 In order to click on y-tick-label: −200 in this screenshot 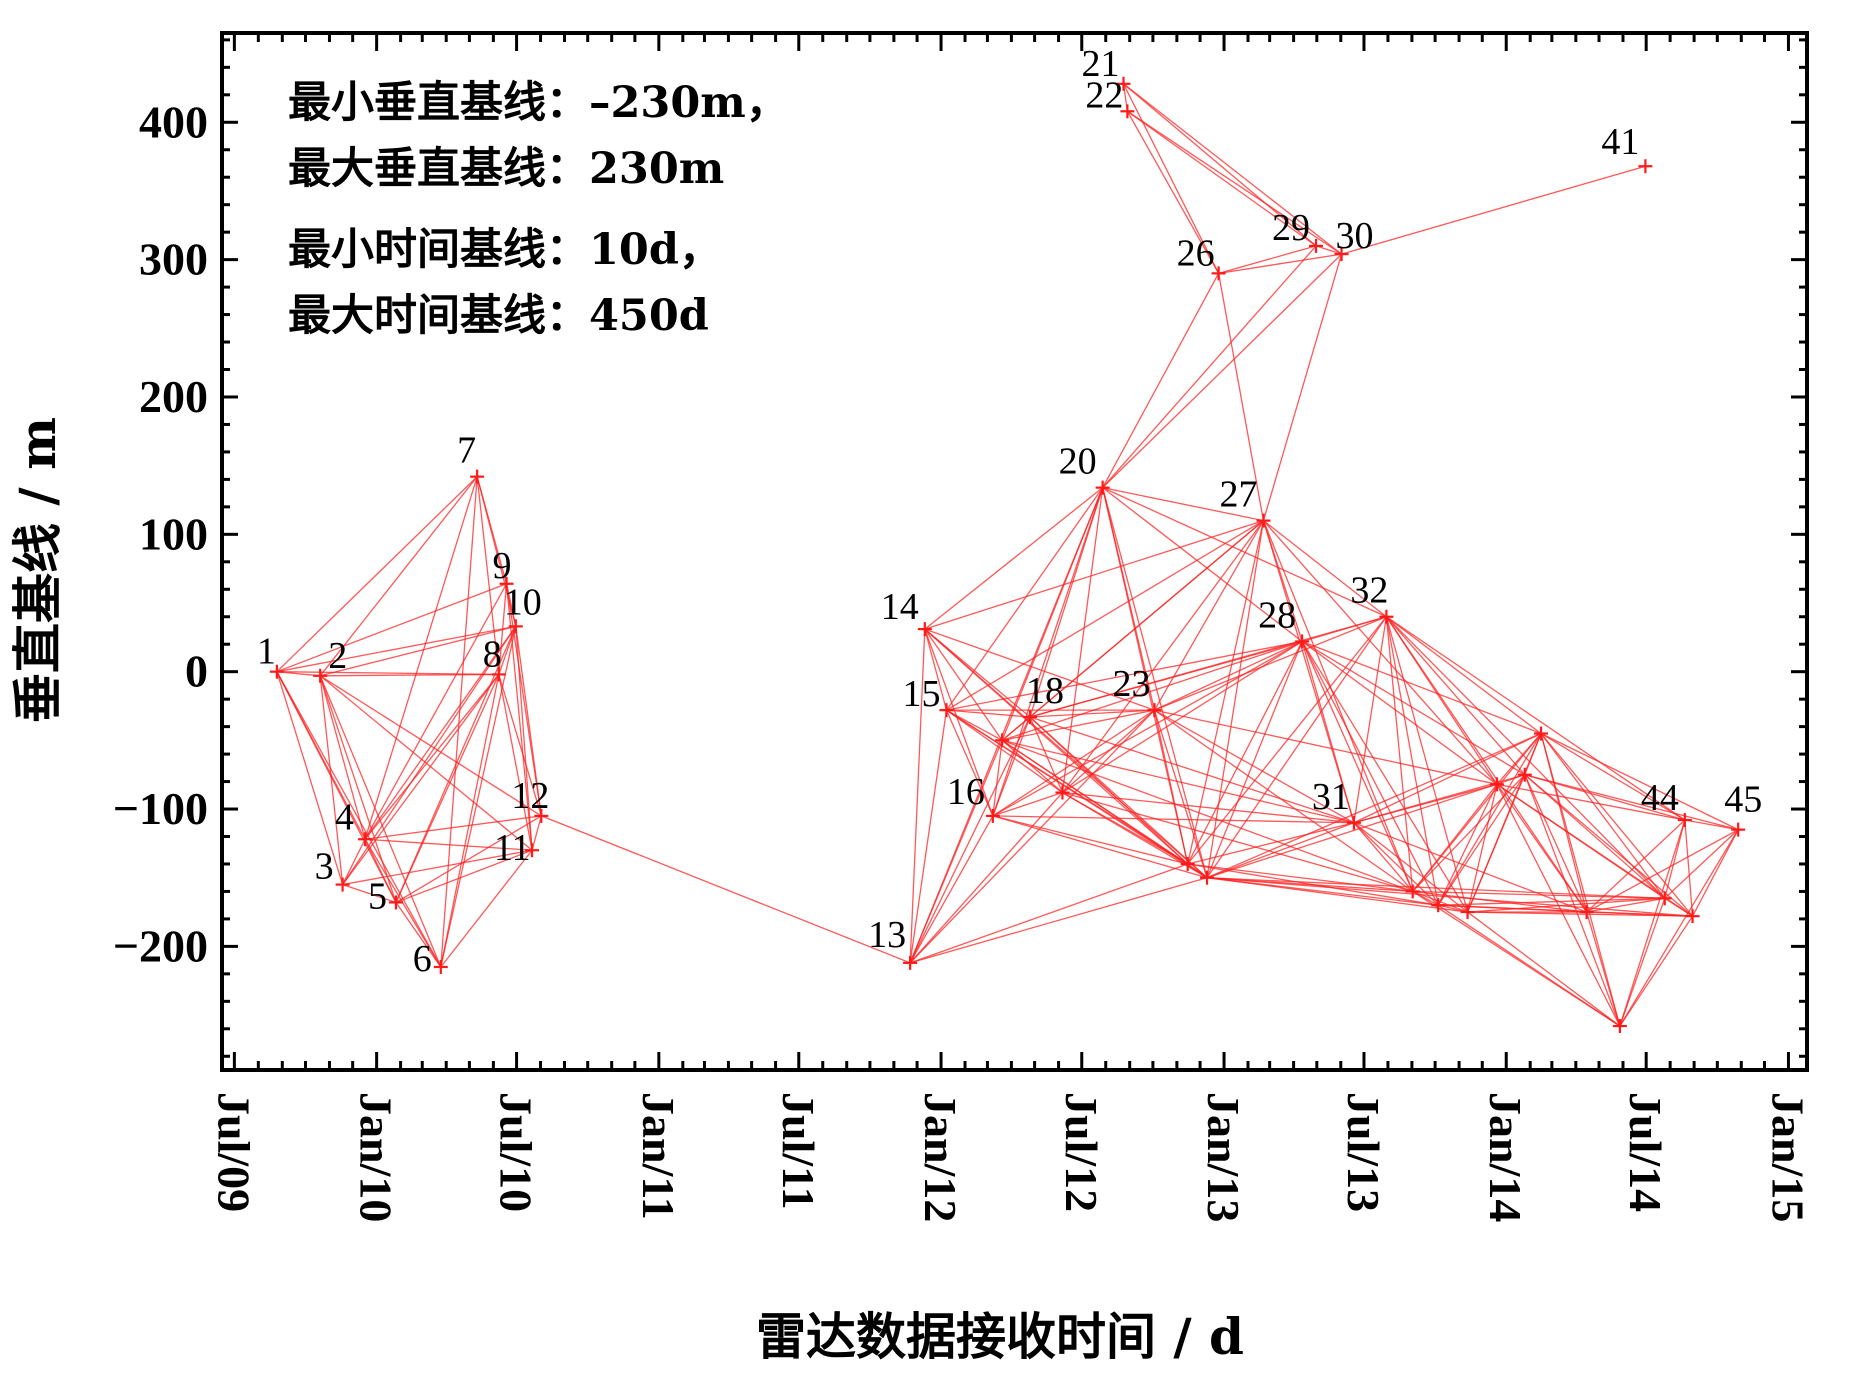, I will do `click(160, 945)`.